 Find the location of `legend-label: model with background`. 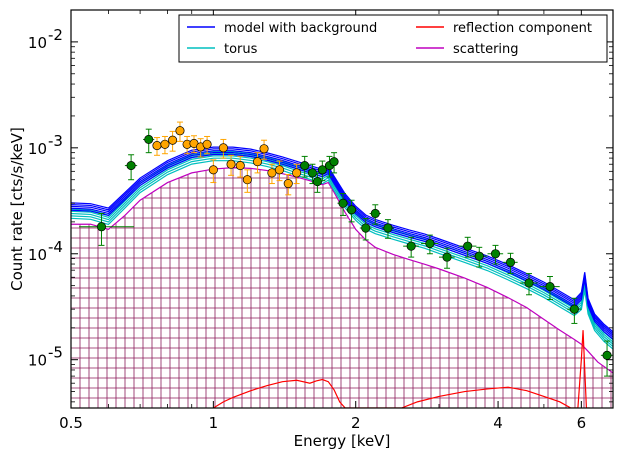

legend-label: model with background is located at coordinates (300, 28).